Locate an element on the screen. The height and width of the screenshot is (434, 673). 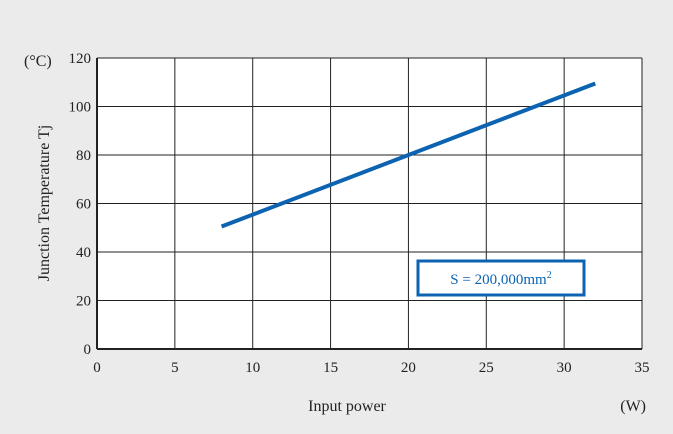
x-tick-0: 0 is located at coordinates (97, 368).